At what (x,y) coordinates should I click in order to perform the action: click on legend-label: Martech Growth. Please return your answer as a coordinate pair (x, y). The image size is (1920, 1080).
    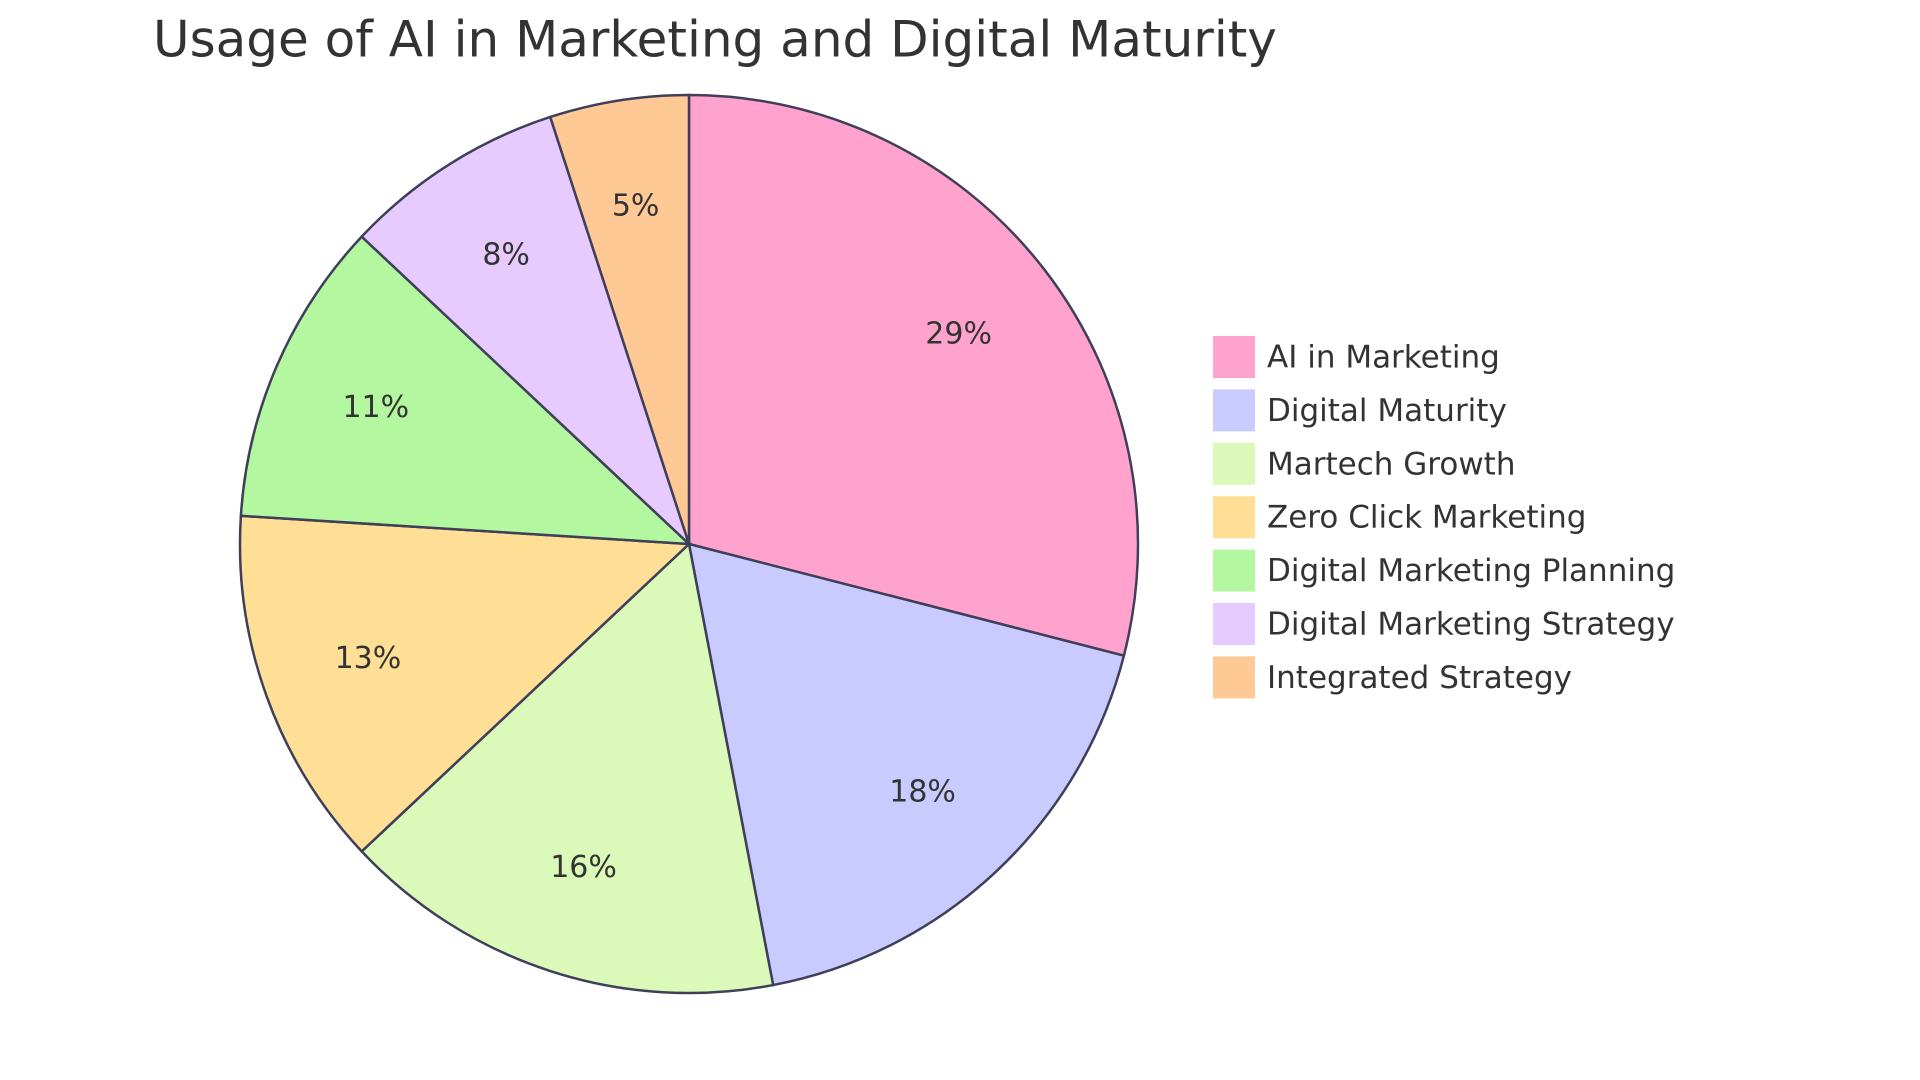
    Looking at the image, I should click on (1391, 464).